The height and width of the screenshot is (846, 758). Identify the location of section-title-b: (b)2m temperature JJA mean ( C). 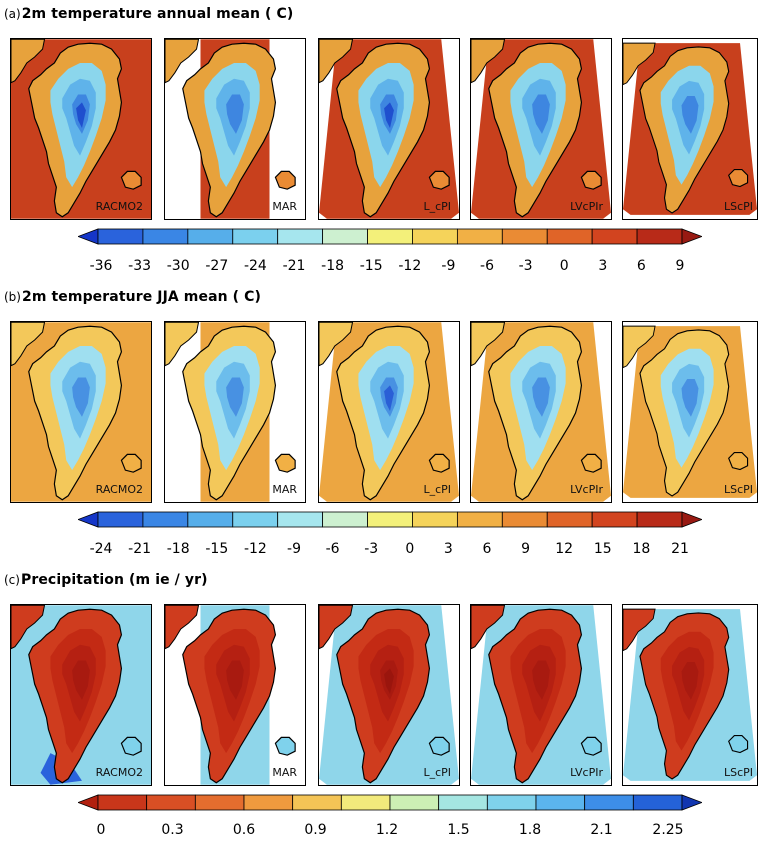
(132, 297).